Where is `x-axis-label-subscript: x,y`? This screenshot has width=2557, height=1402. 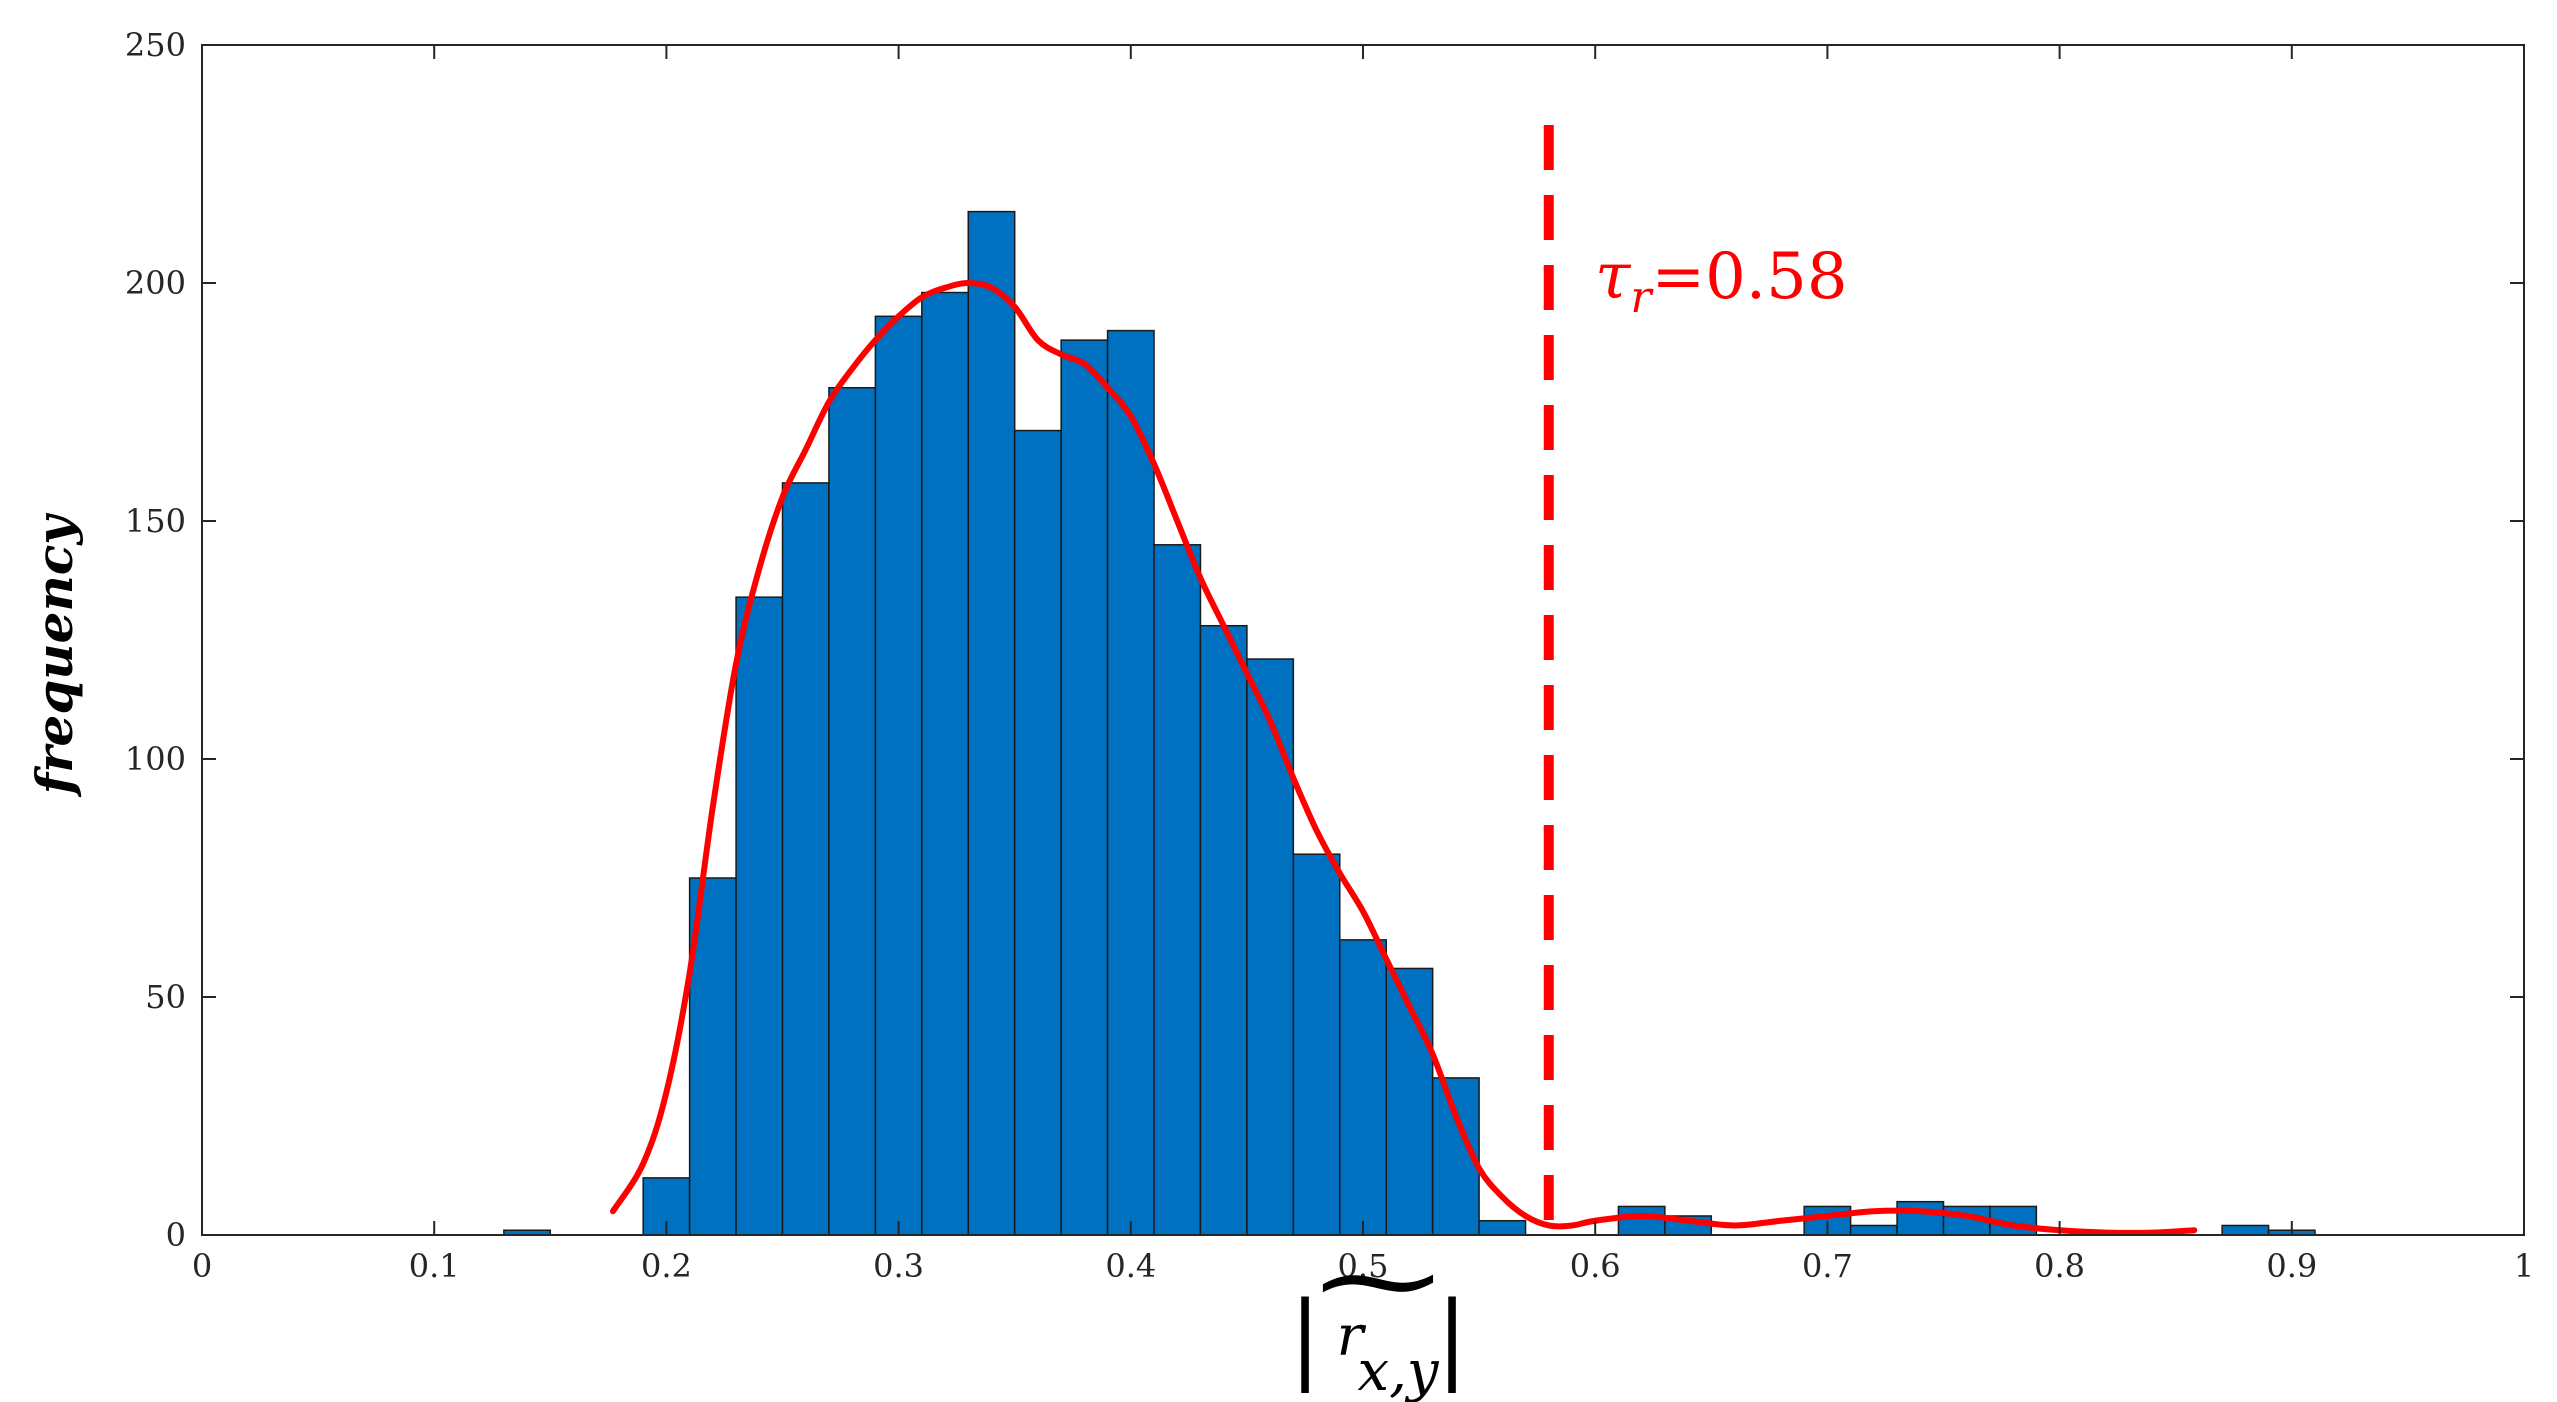
x-axis-label-subscript: x,y is located at coordinates (1398, 1370).